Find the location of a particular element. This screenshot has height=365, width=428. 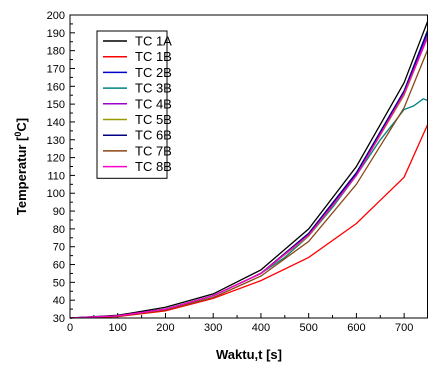

y-tick-label: 30 is located at coordinates (59, 319).